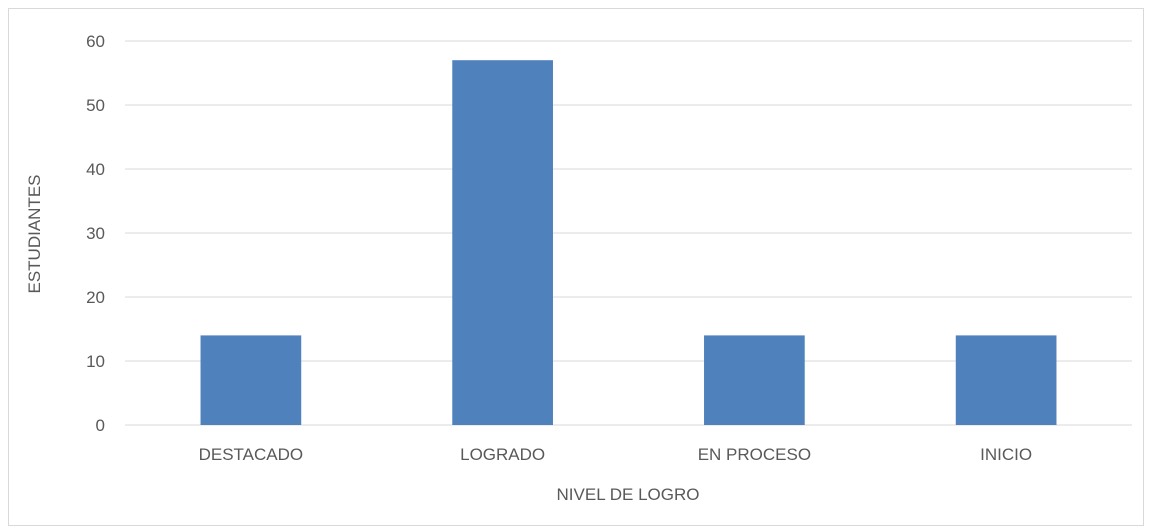 Image resolution: width=1151 pixels, height=531 pixels. Describe the element at coordinates (95, 297) in the screenshot. I see `y-tick-label: 20` at that location.